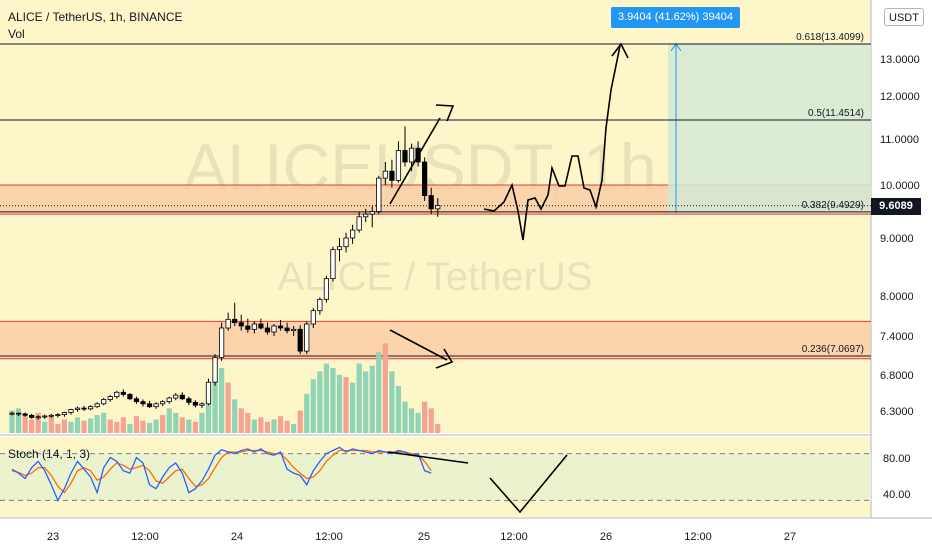 The width and height of the screenshot is (932, 555). Describe the element at coordinates (424, 537) in the screenshot. I see `time-tick-label: 25` at that location.